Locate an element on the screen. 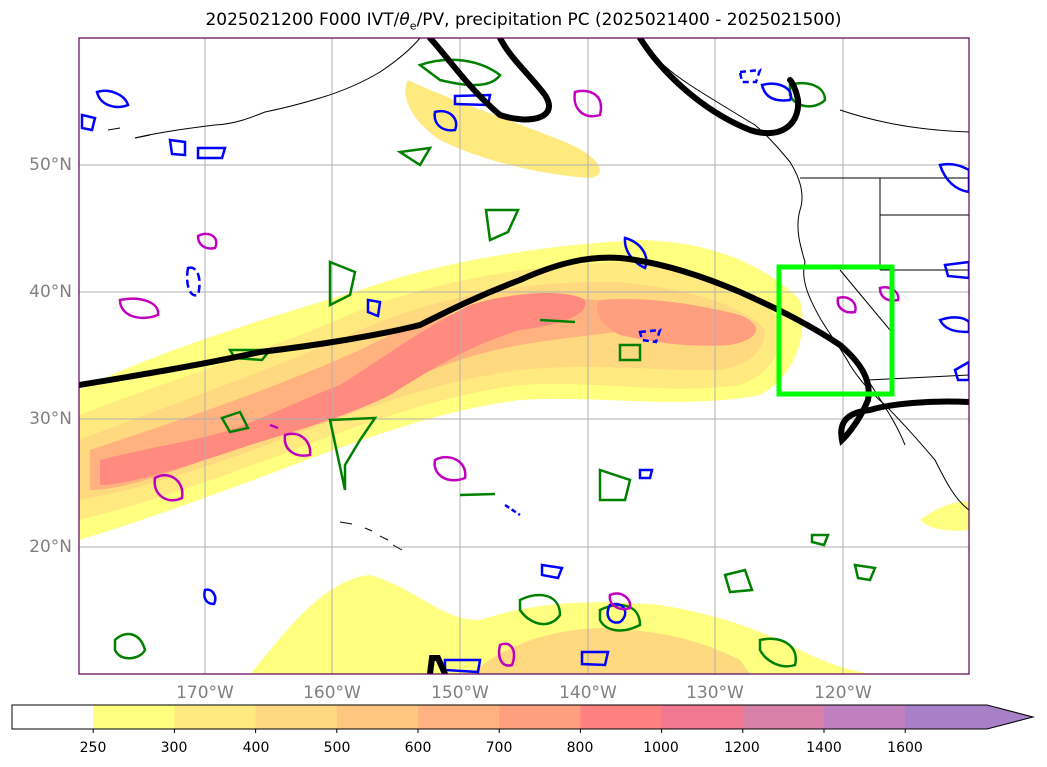  pv-line-north is located at coordinates (489, 80).